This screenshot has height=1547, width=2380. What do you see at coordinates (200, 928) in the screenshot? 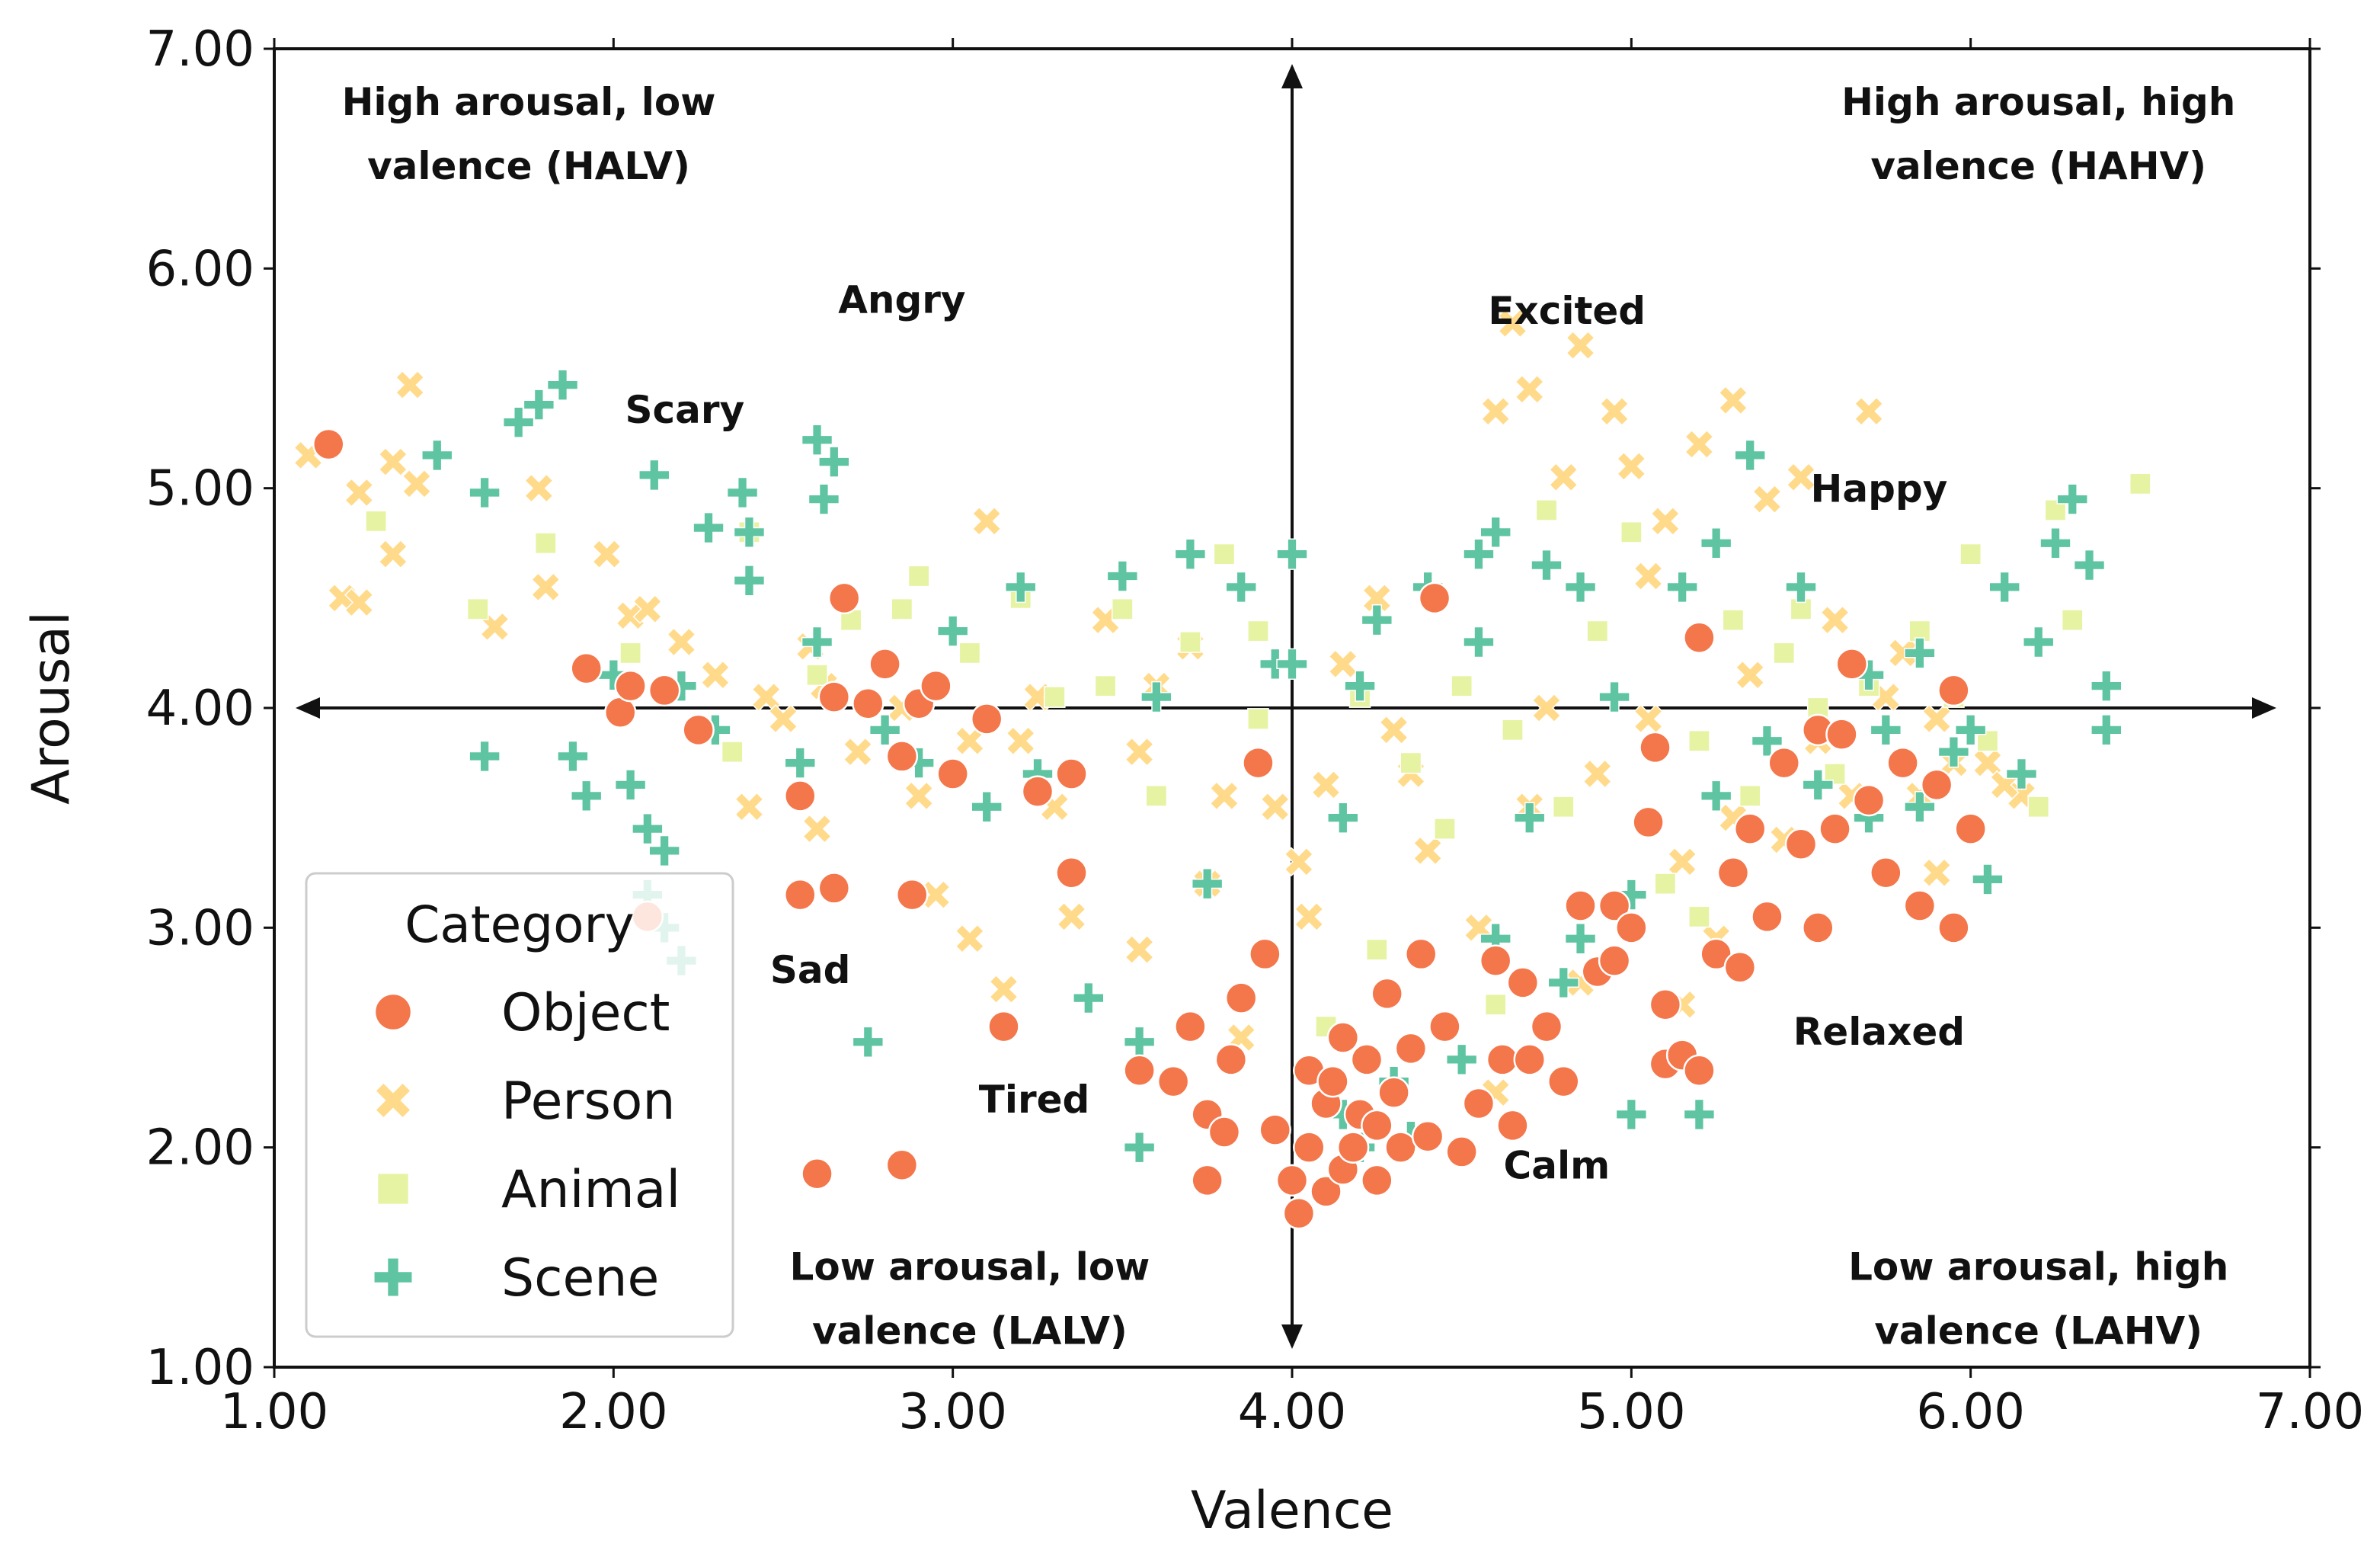
I see `y-tick-label: 3.00` at bounding box center [200, 928].